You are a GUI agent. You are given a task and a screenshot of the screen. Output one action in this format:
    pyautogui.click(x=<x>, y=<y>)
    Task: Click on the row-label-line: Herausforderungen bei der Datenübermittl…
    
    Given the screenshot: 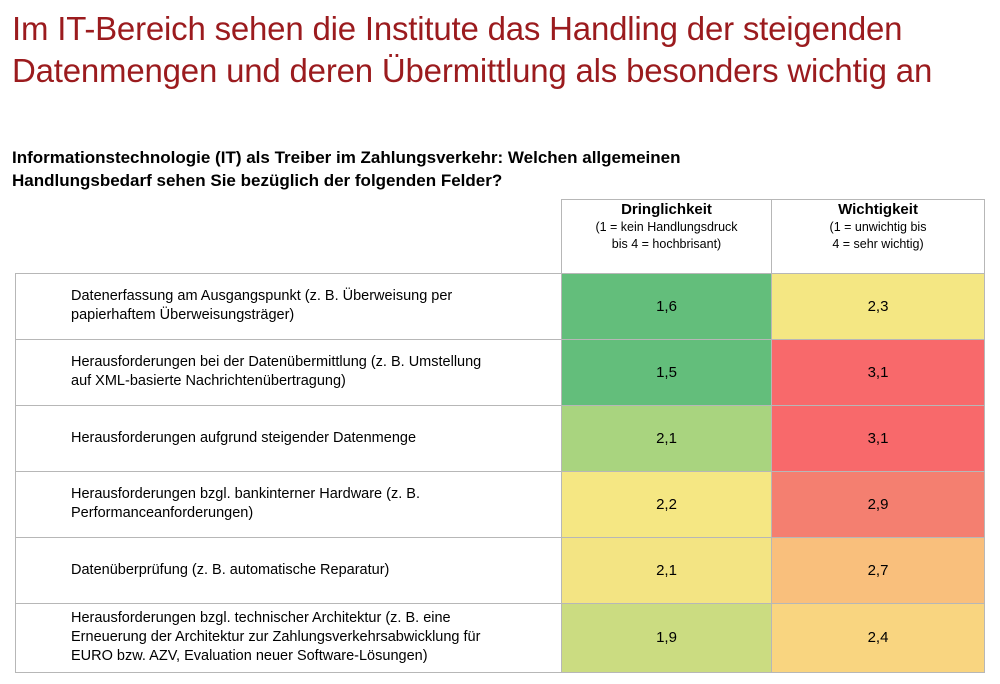 What is the action you would take?
    pyautogui.click(x=276, y=362)
    